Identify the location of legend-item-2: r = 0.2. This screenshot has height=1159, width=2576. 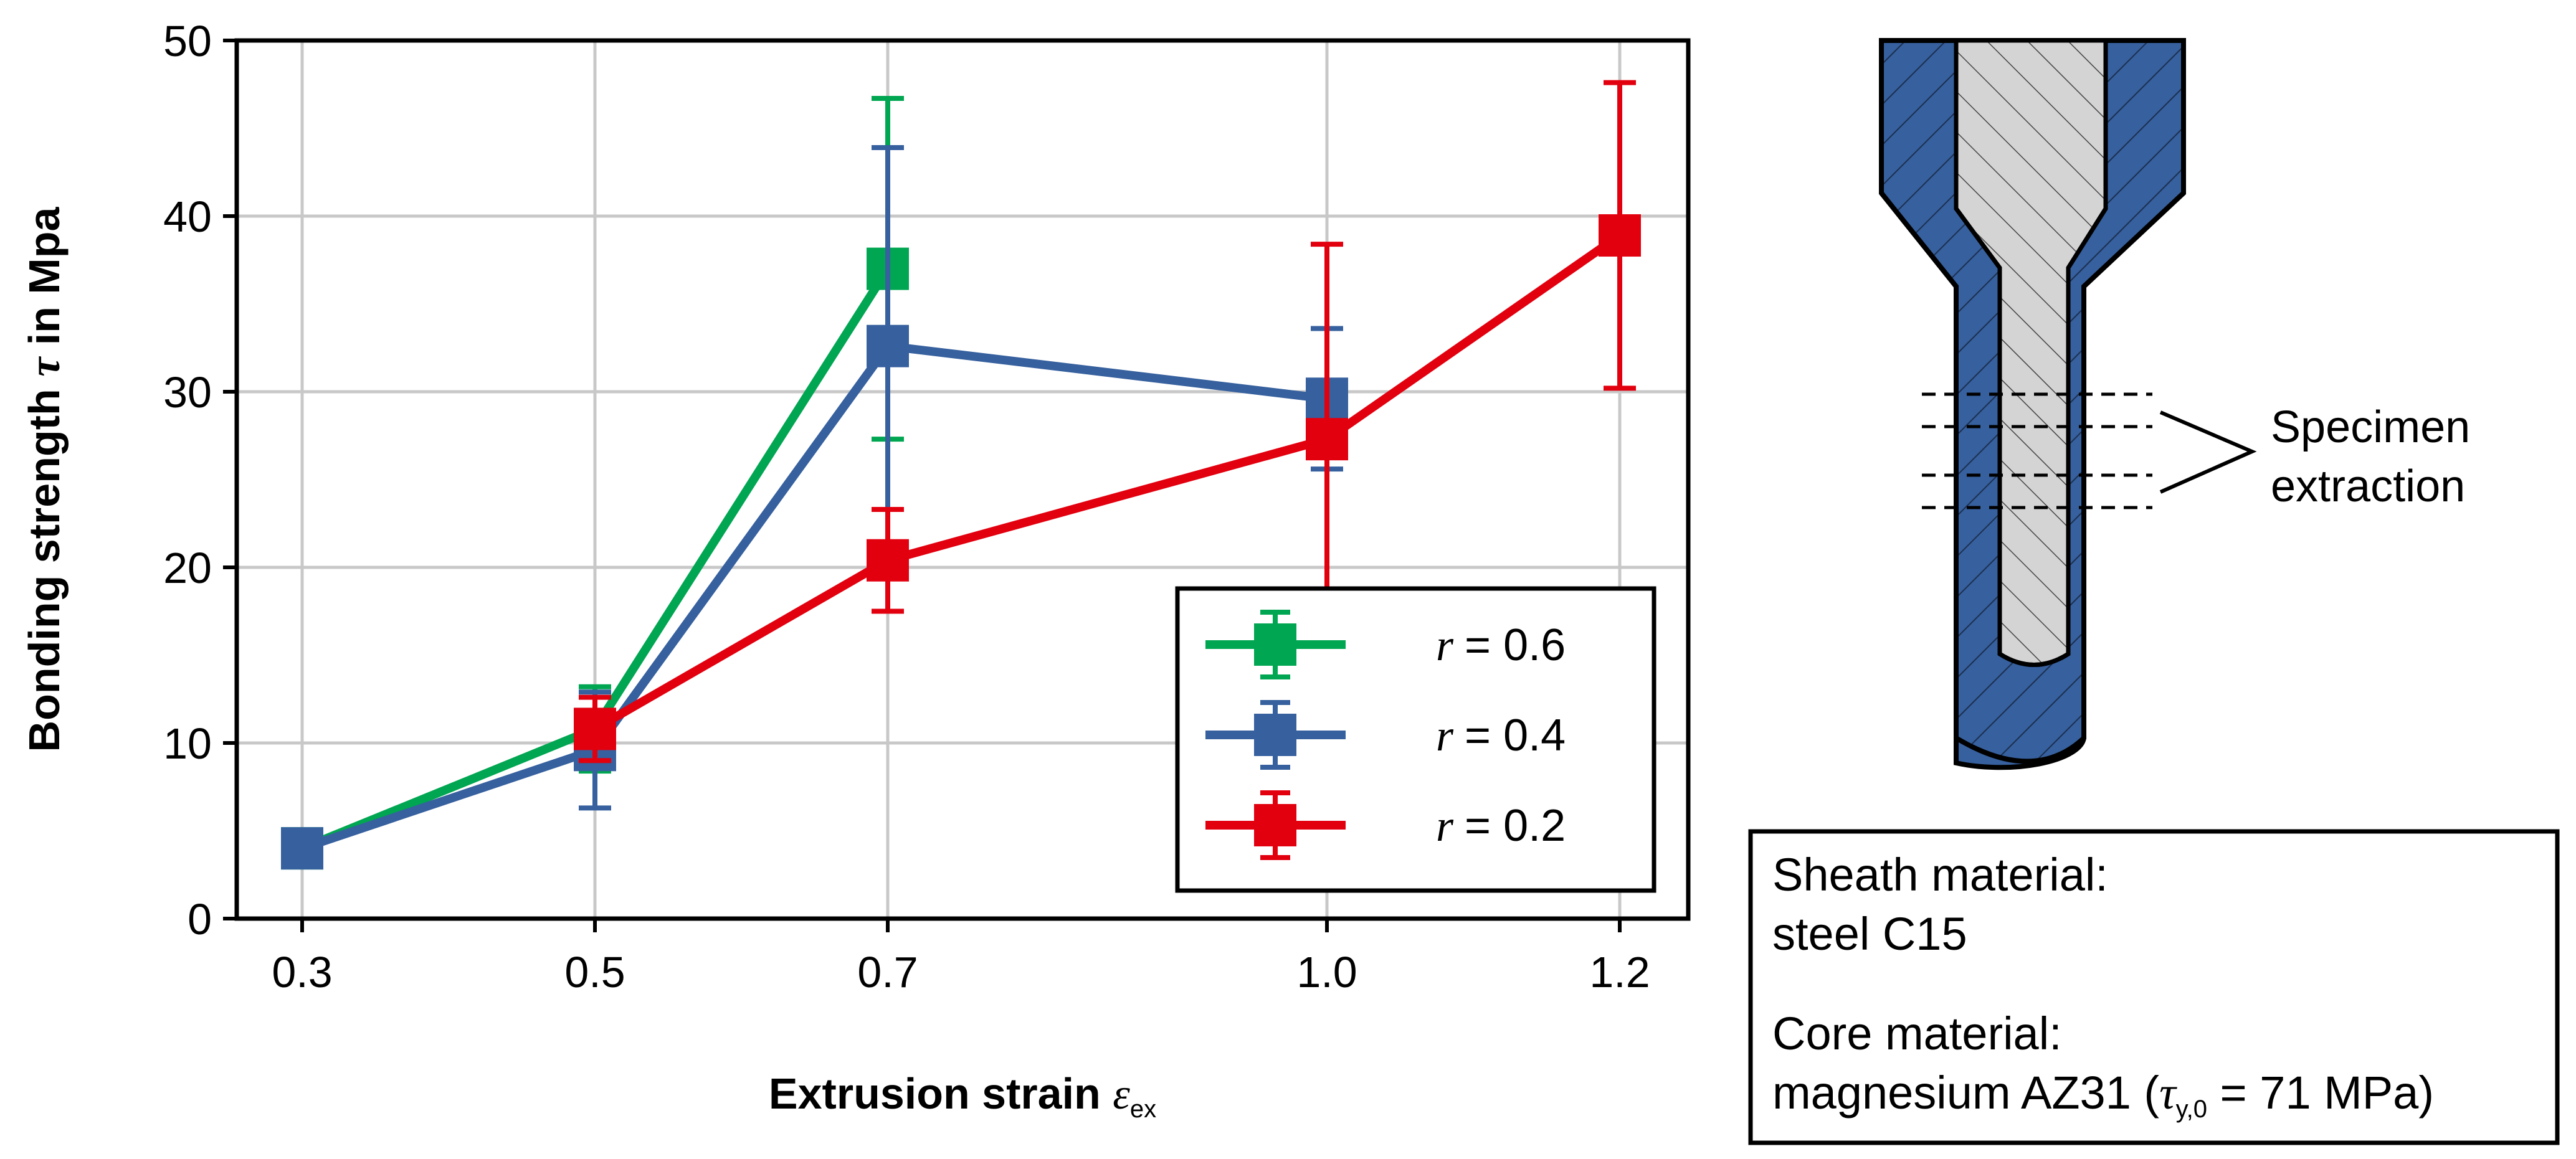
(1385, 825).